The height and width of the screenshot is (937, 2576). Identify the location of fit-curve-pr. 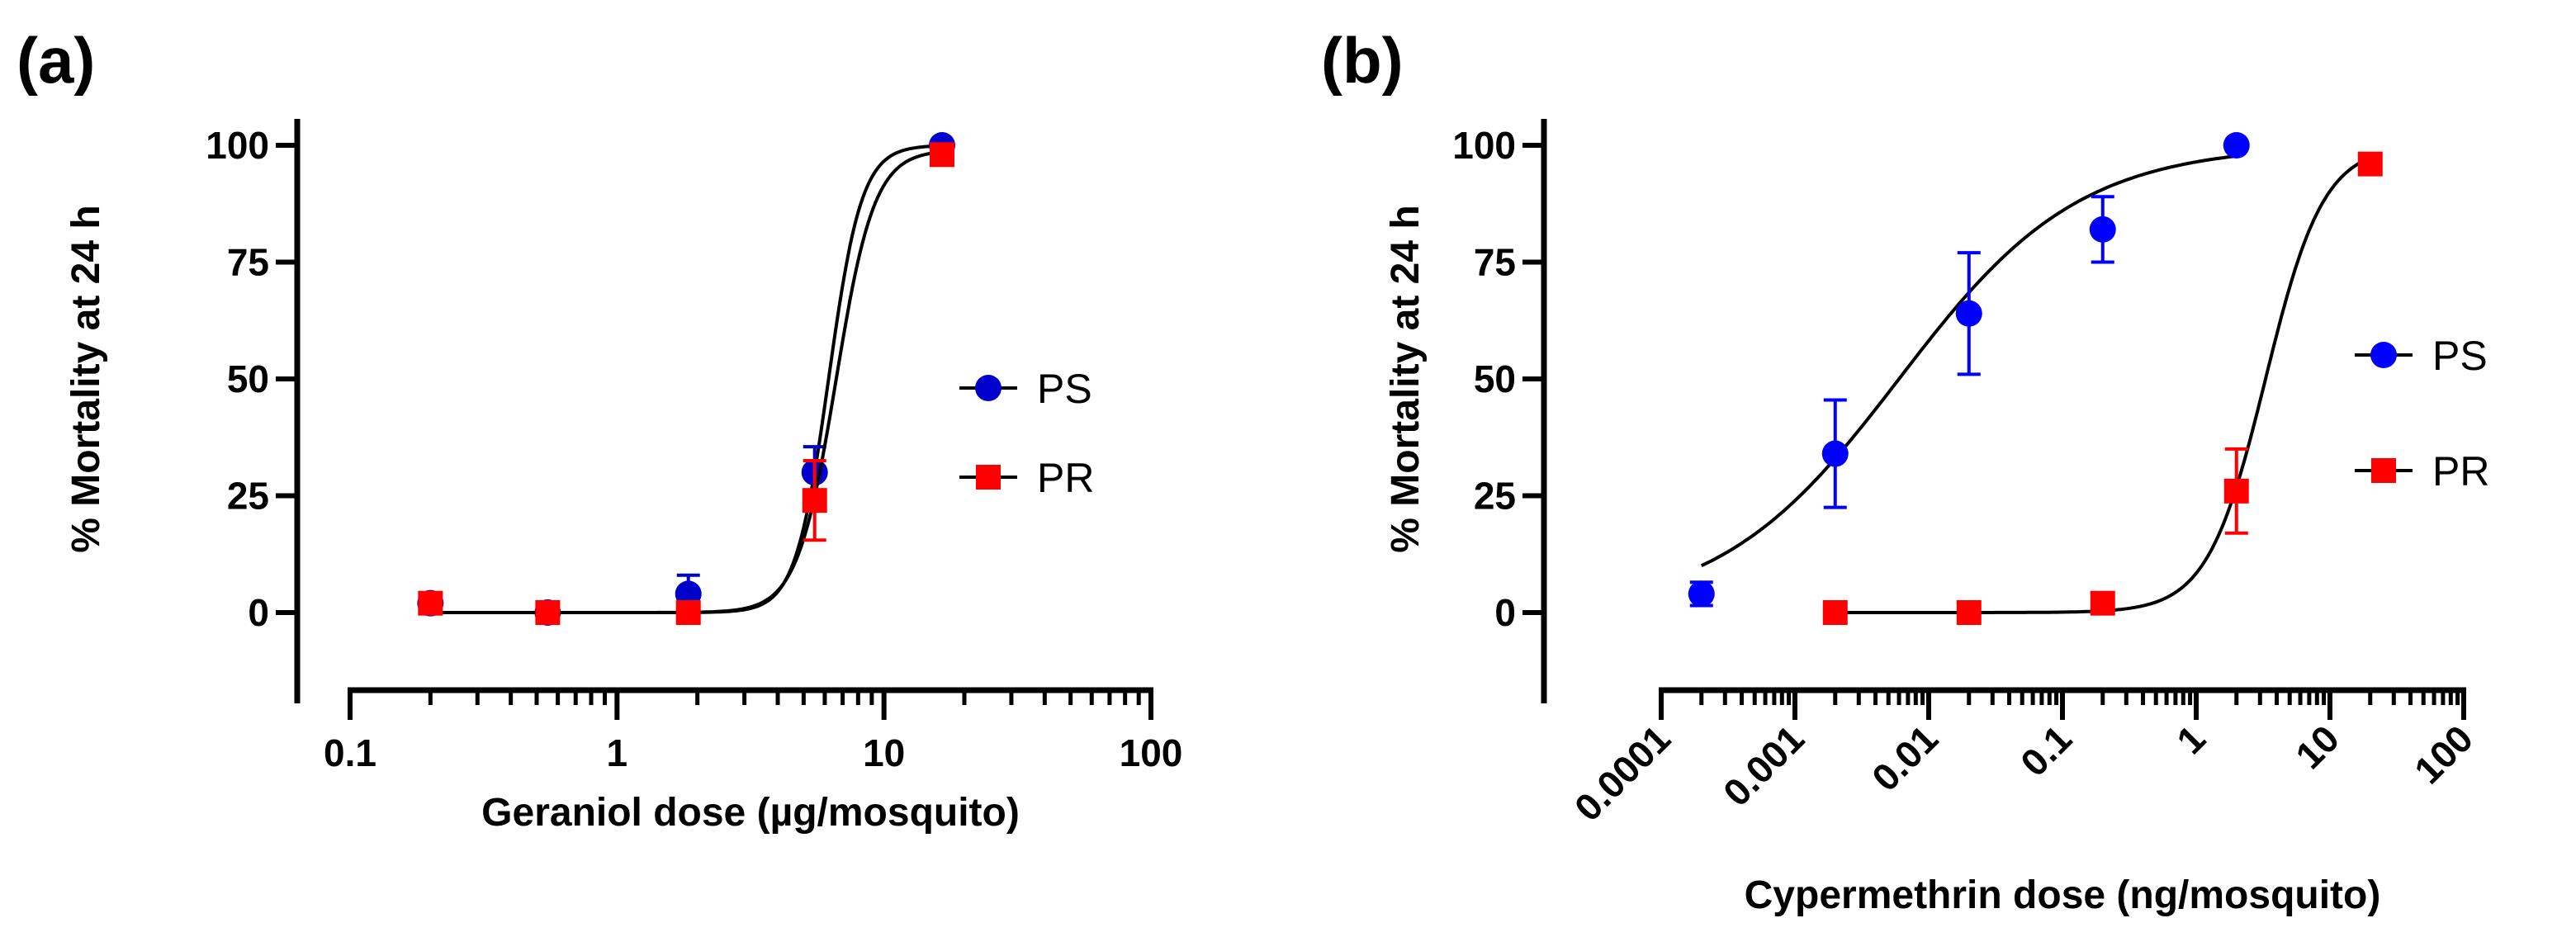
(686, 382).